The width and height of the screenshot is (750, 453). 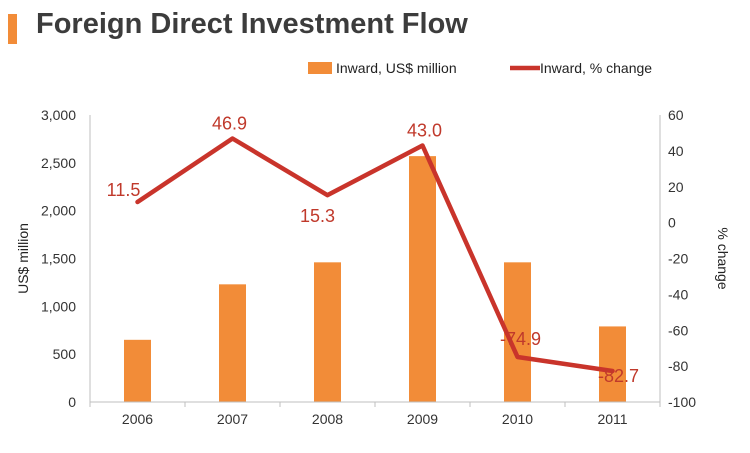 What do you see at coordinates (23, 258) in the screenshot?
I see `y-left-axis-title: US$ million` at bounding box center [23, 258].